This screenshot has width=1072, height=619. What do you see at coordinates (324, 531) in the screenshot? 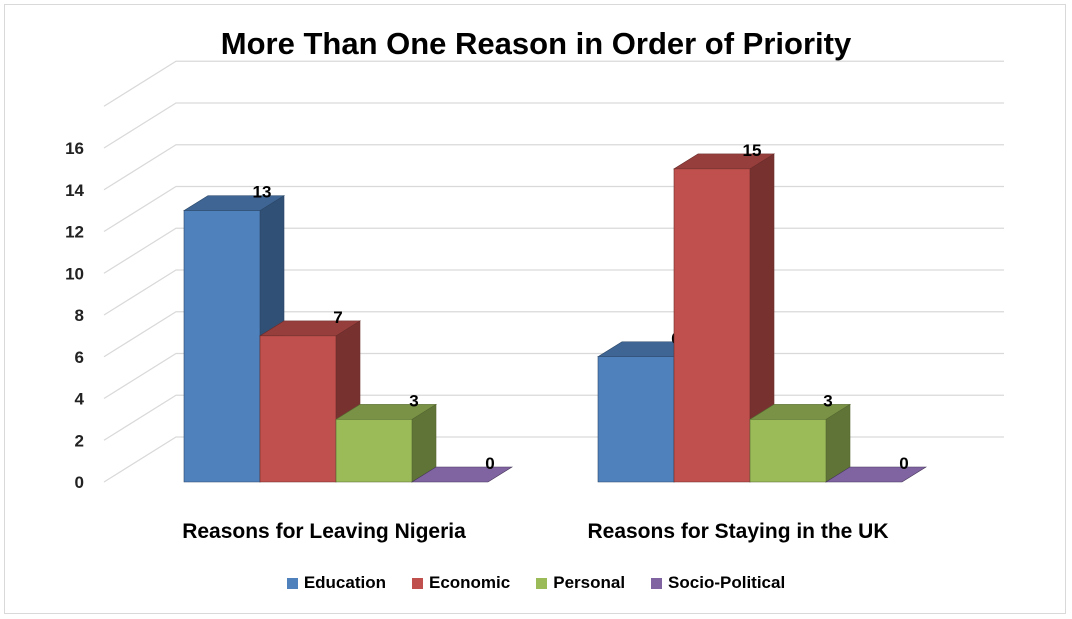
I see `category-label-1: Reasons for Leaving Nigeria` at bounding box center [324, 531].